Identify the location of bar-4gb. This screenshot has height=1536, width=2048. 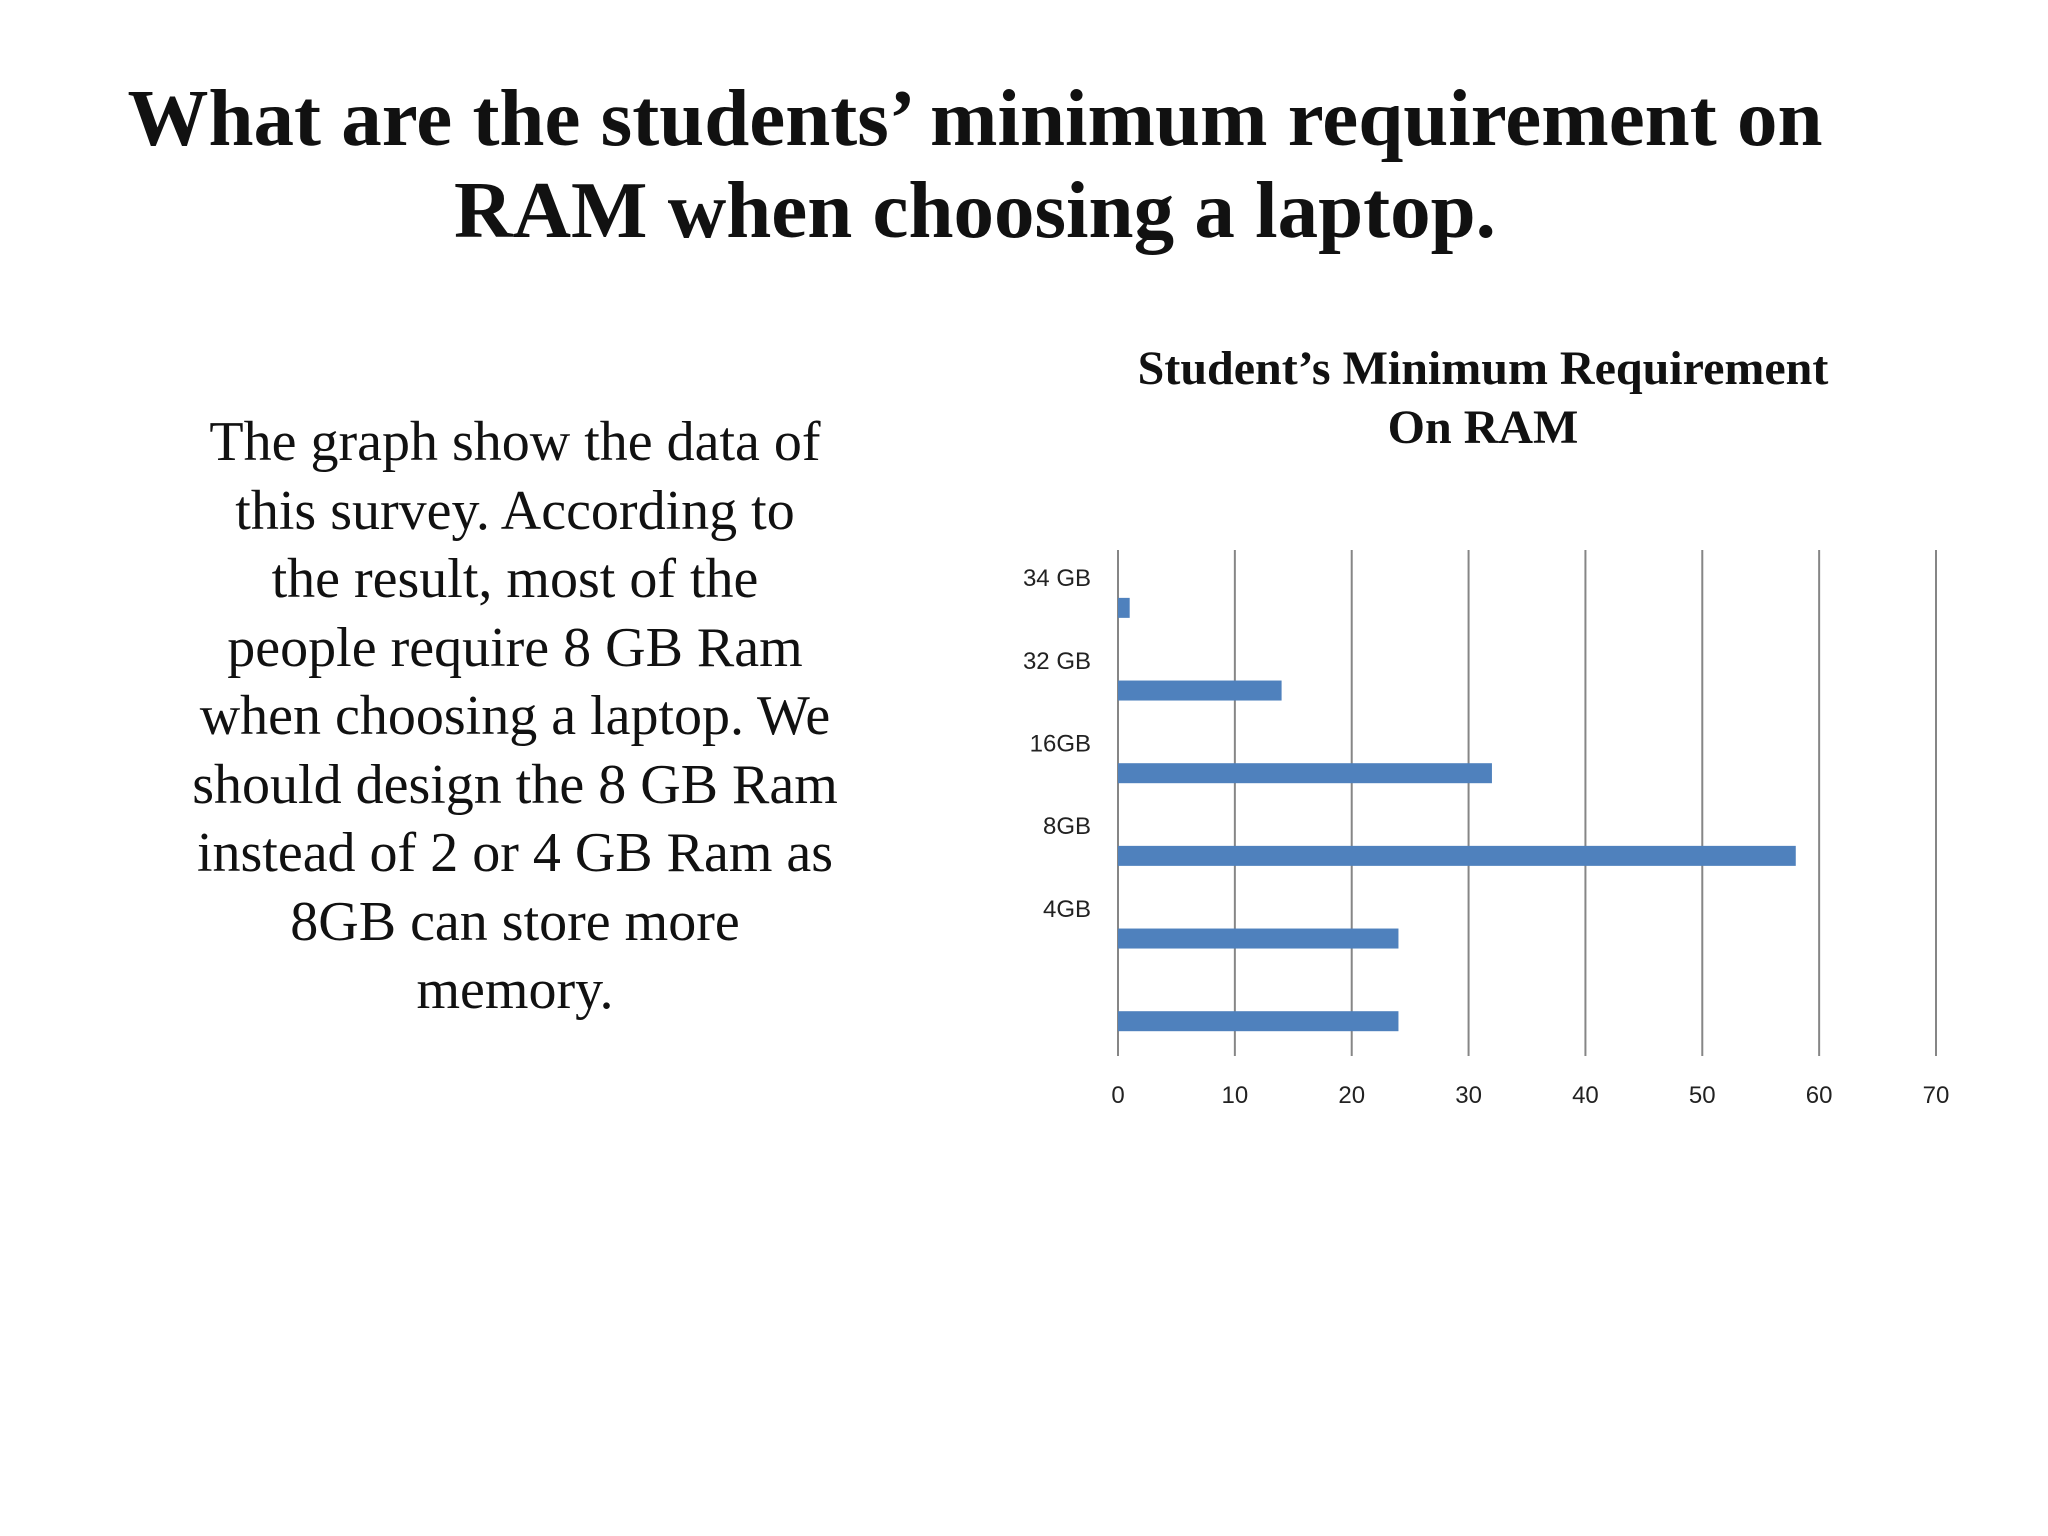
(1258, 938).